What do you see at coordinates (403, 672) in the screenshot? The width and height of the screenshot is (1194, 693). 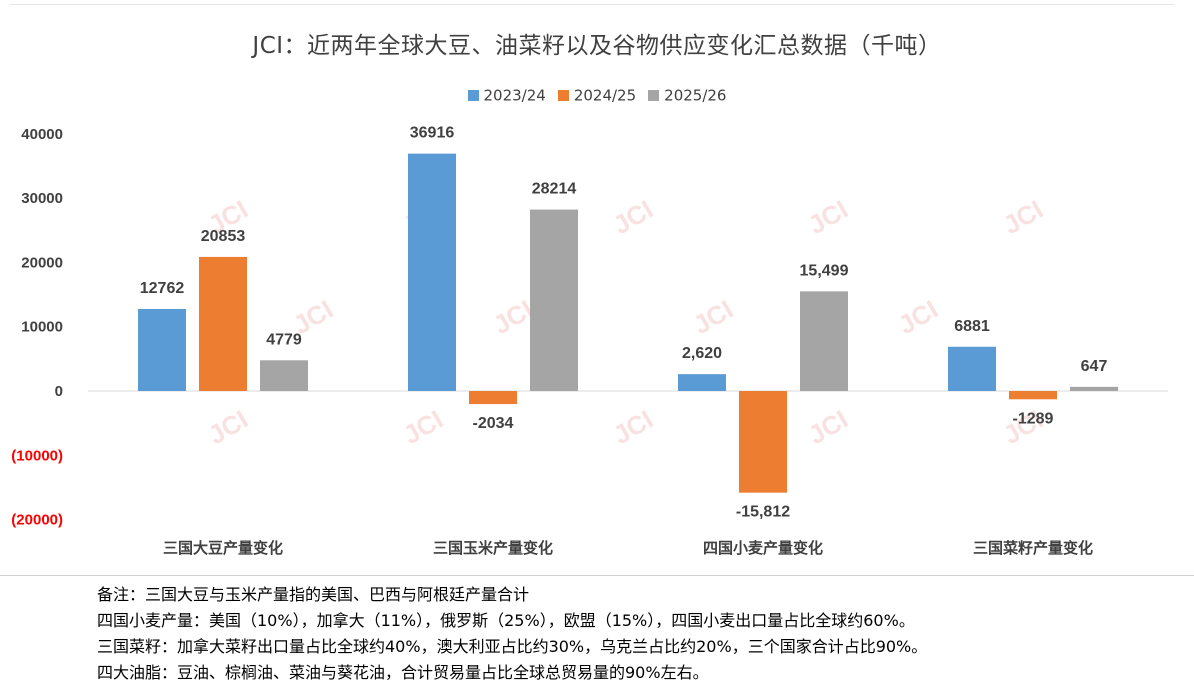 I see `note-line-4: 四大油脂：豆油、棕榈油、菜油与葵花油，合计贸易量占比全球总贸易量的90%左右。` at bounding box center [403, 672].